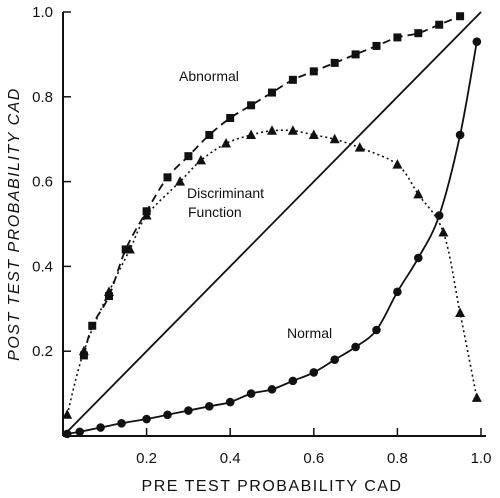 This screenshot has height=498, width=500. I want to click on y-axis-title: POST TEST PROBABILITY CAD, so click(14, 224).